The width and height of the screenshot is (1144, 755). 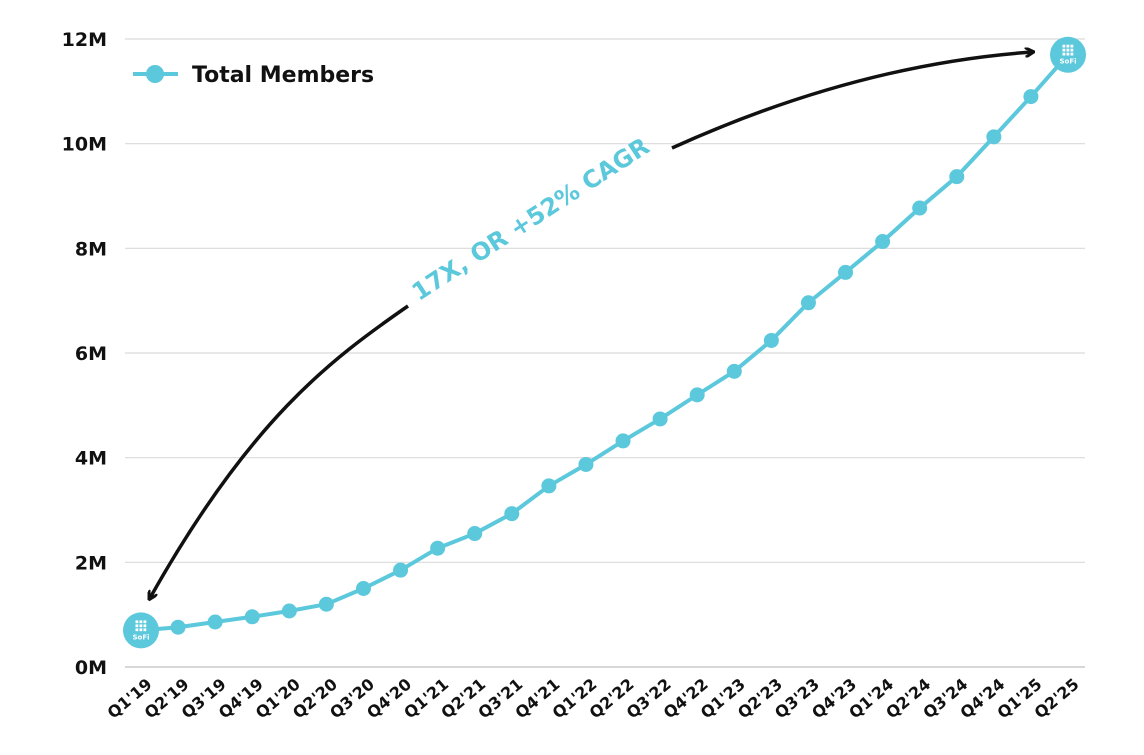 What do you see at coordinates (283, 75) in the screenshot?
I see `legend-label-total-members: Total Members` at bounding box center [283, 75].